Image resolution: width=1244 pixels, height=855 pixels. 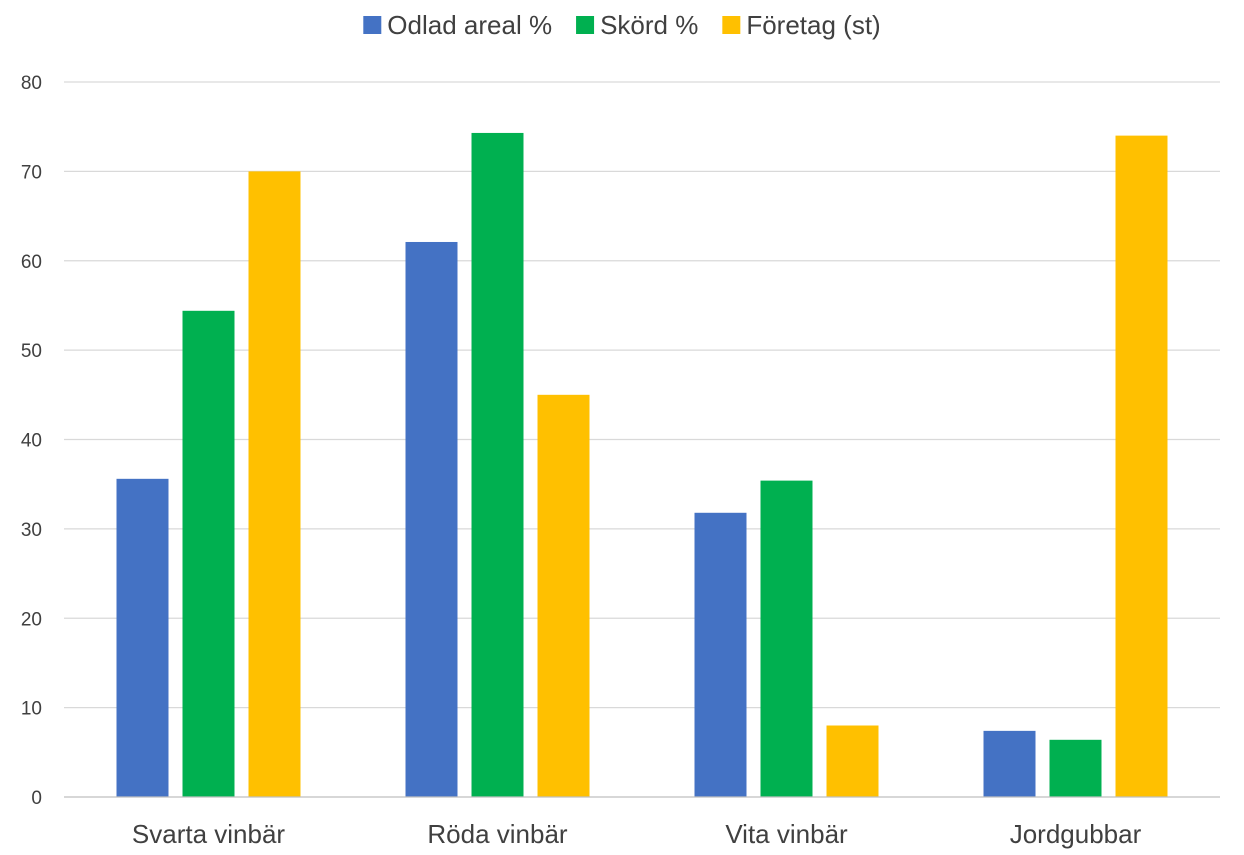 What do you see at coordinates (36, 798) in the screenshot?
I see `y-tick-label: 0` at bounding box center [36, 798].